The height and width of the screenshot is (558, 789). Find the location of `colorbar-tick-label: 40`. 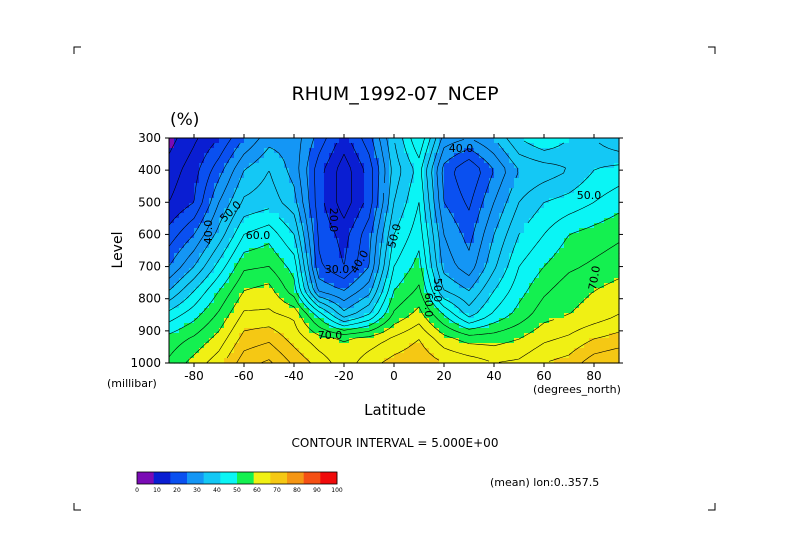

colorbar-tick-label: 40 is located at coordinates (217, 490).